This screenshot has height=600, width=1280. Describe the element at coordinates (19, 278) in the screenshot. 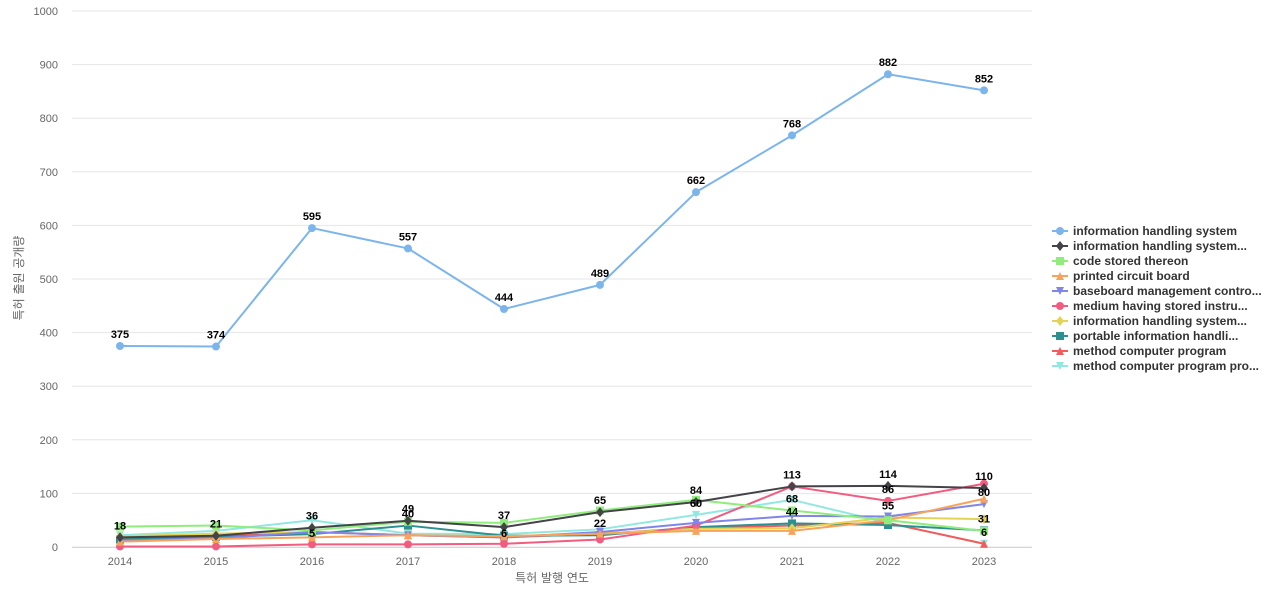

I see `y-axis-title: 특허 출원 공개량` at that location.